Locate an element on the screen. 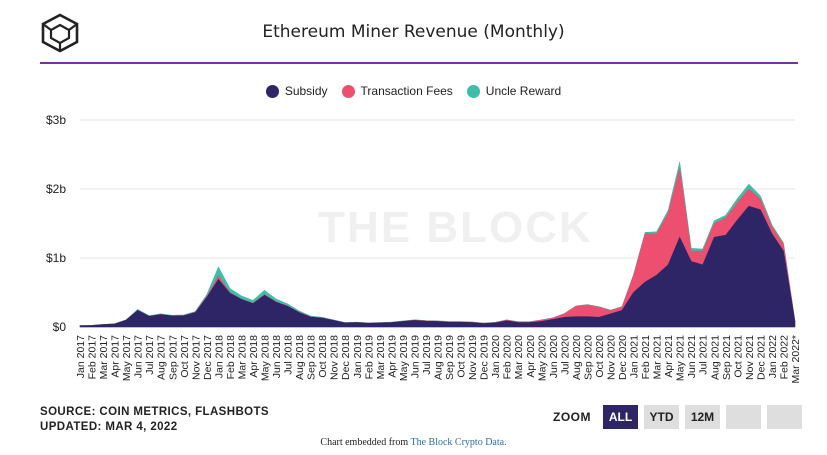 Image resolution: width=827 pixels, height=455 pixels. embed-credit-link: The Block Crypto Data. is located at coordinates (458, 442).